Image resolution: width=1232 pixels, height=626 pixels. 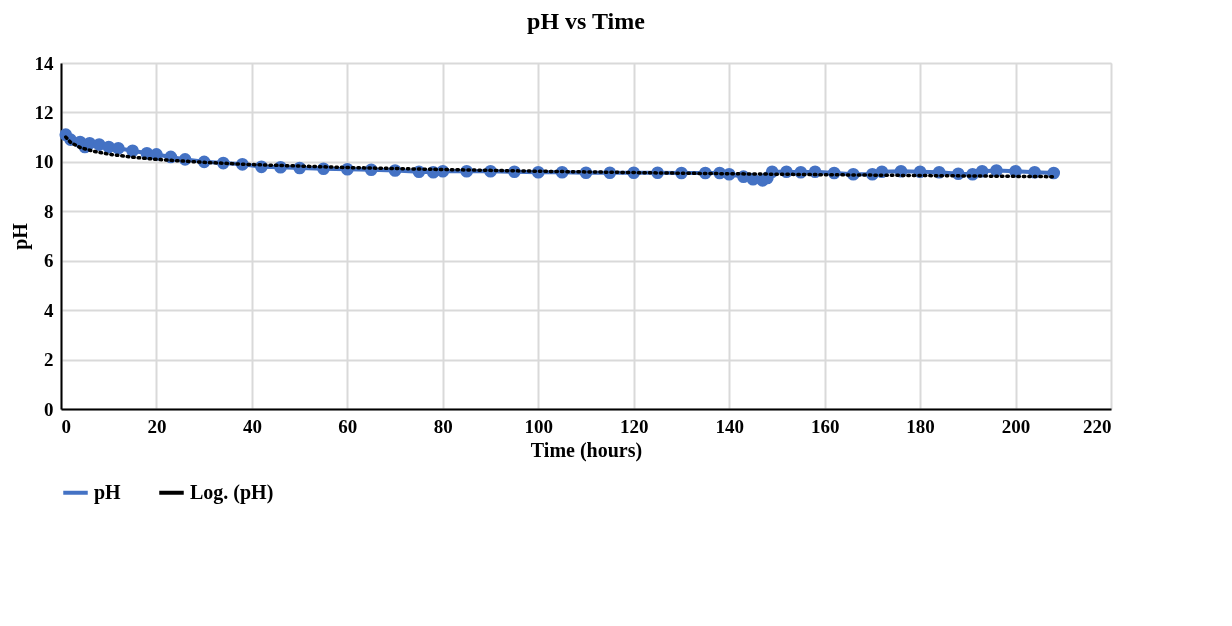 What do you see at coordinates (157, 426) in the screenshot?
I see `x-tick-label: 20` at bounding box center [157, 426].